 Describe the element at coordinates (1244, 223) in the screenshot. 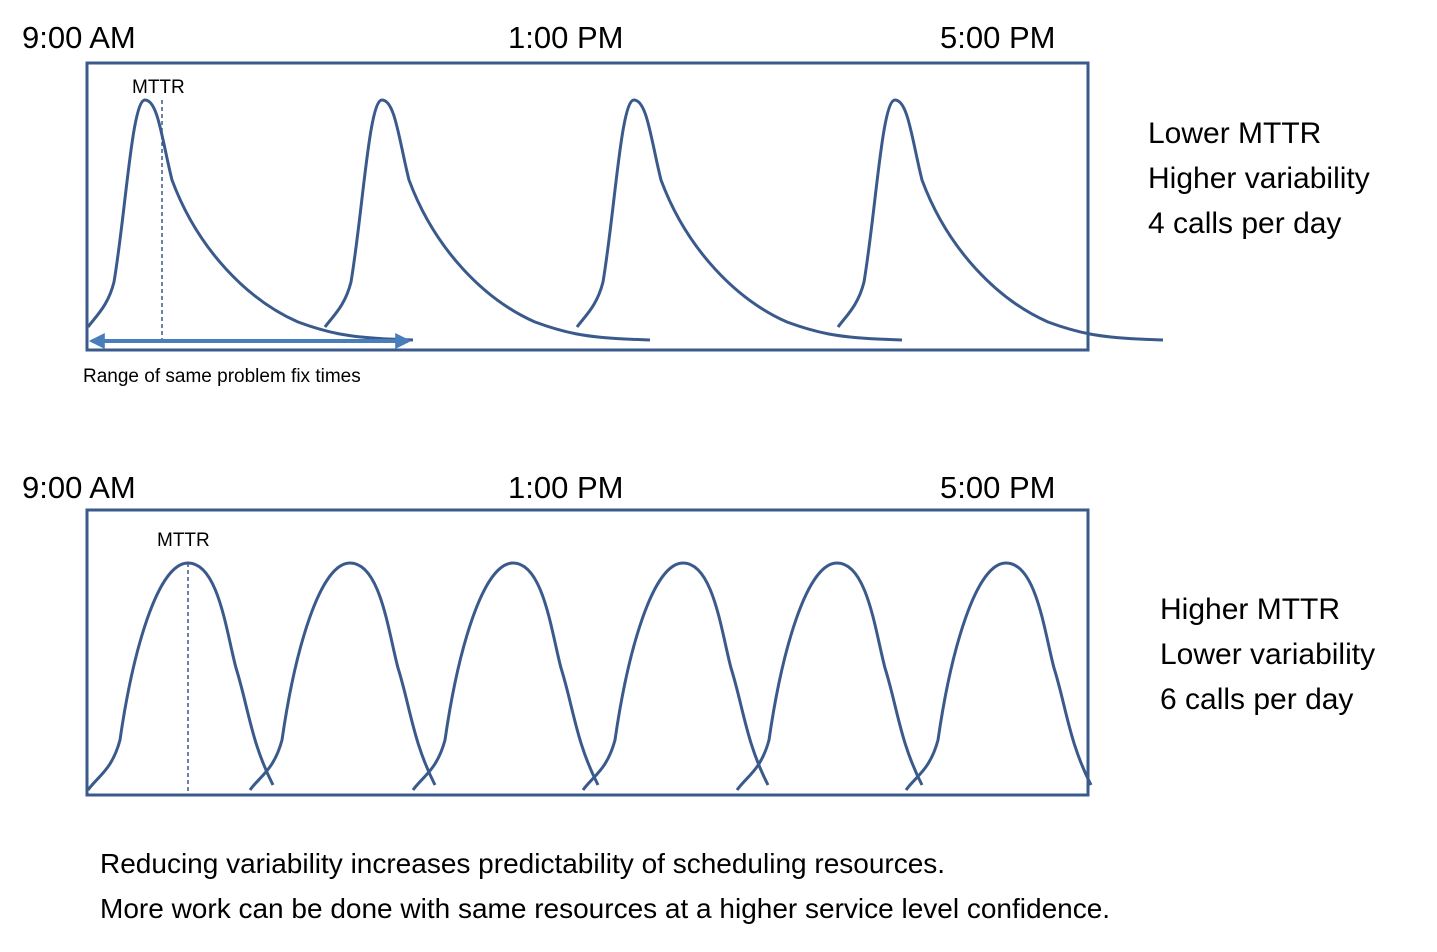

I see `description: 4 calls per day` at that location.